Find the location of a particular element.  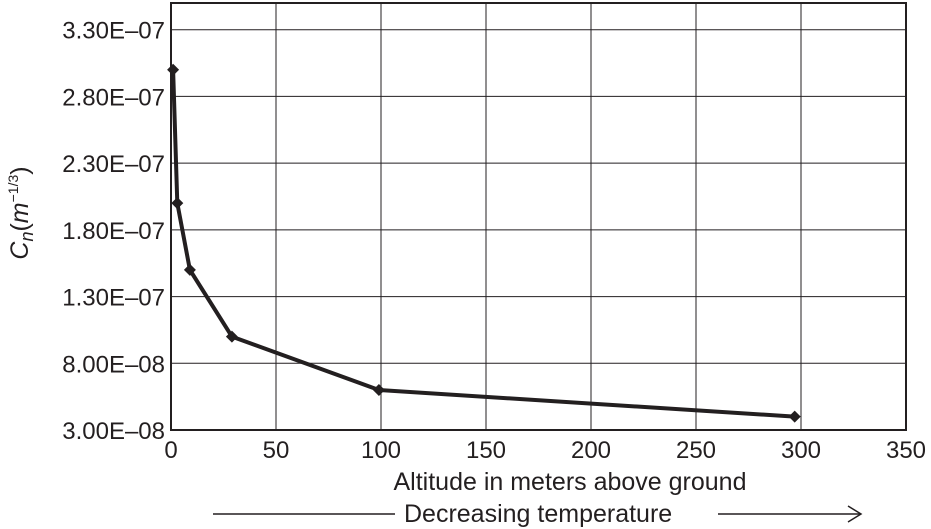

x-tick-label: 100 is located at coordinates (381, 450).